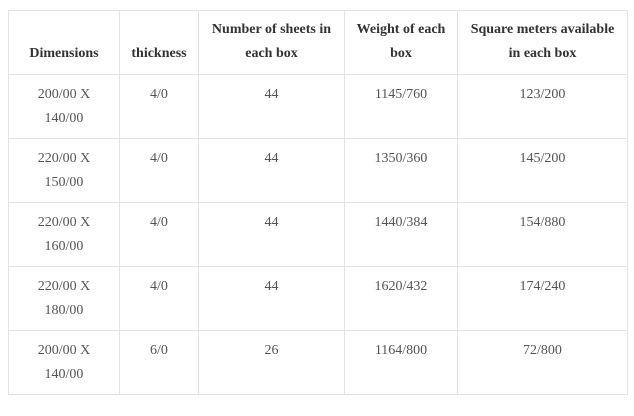 This screenshot has height=416, width=634. What do you see at coordinates (401, 234) in the screenshot?
I see `table-cell: 1440/384` at bounding box center [401, 234].